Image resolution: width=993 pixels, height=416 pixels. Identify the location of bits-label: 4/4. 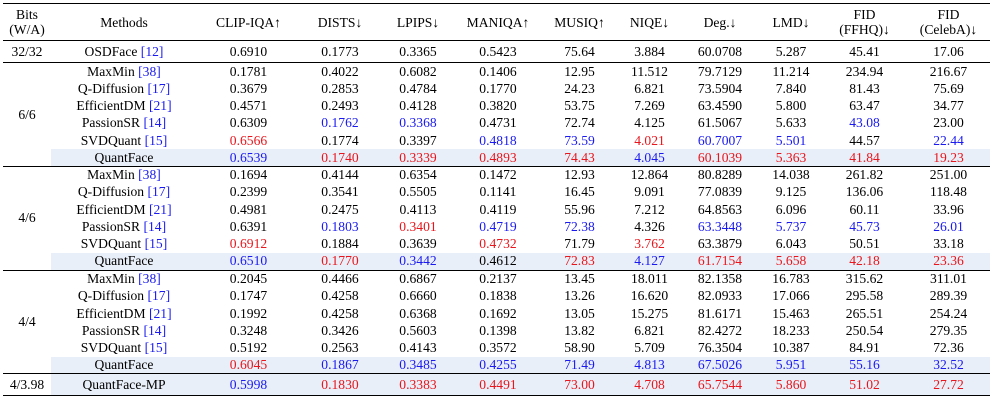
(27, 322).